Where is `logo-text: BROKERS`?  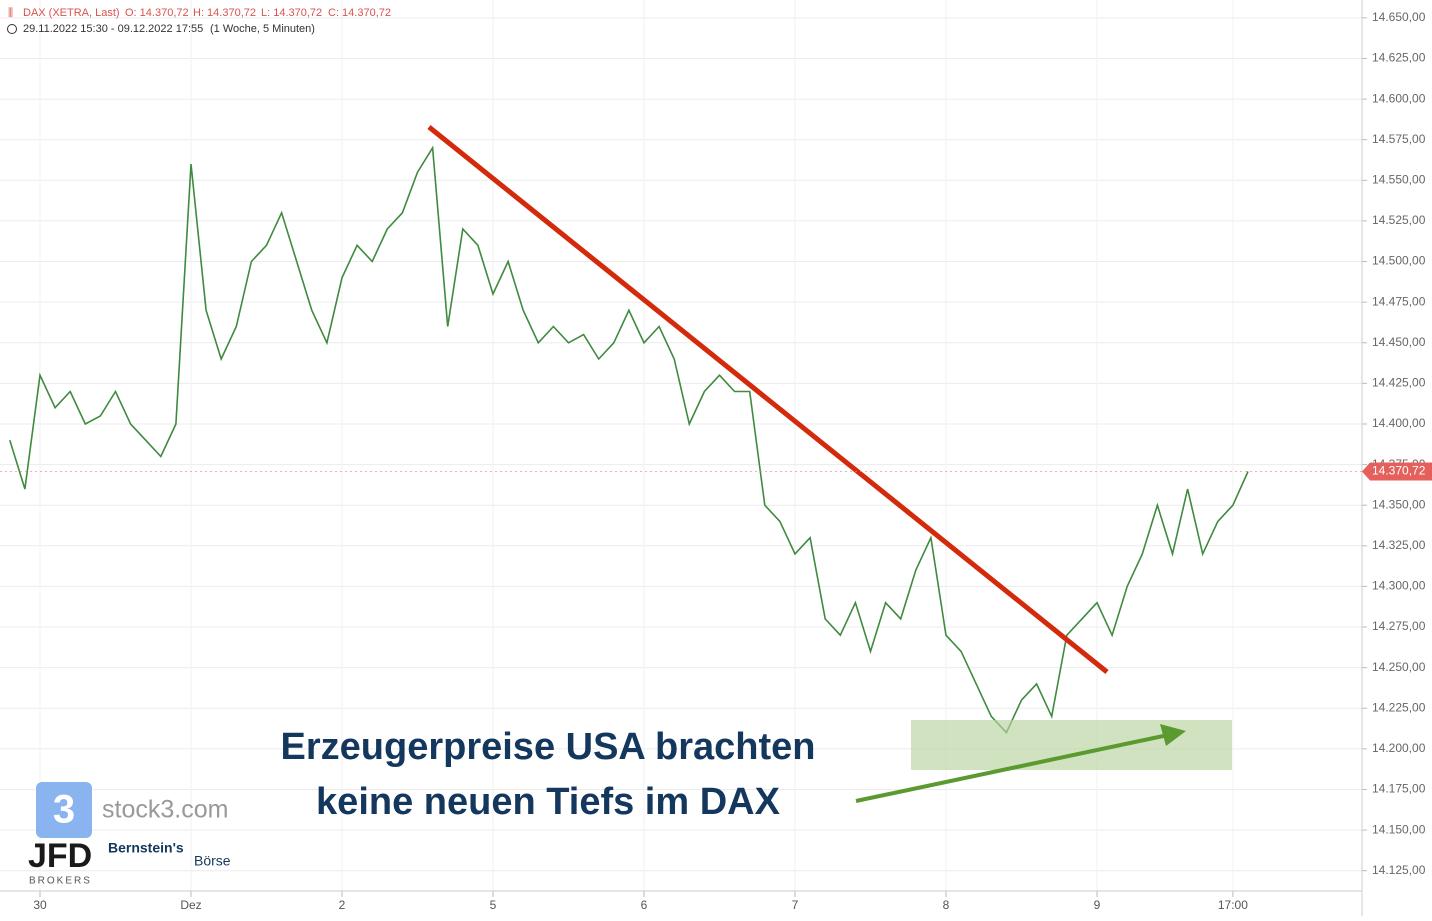 logo-text: BROKERS is located at coordinates (60, 881).